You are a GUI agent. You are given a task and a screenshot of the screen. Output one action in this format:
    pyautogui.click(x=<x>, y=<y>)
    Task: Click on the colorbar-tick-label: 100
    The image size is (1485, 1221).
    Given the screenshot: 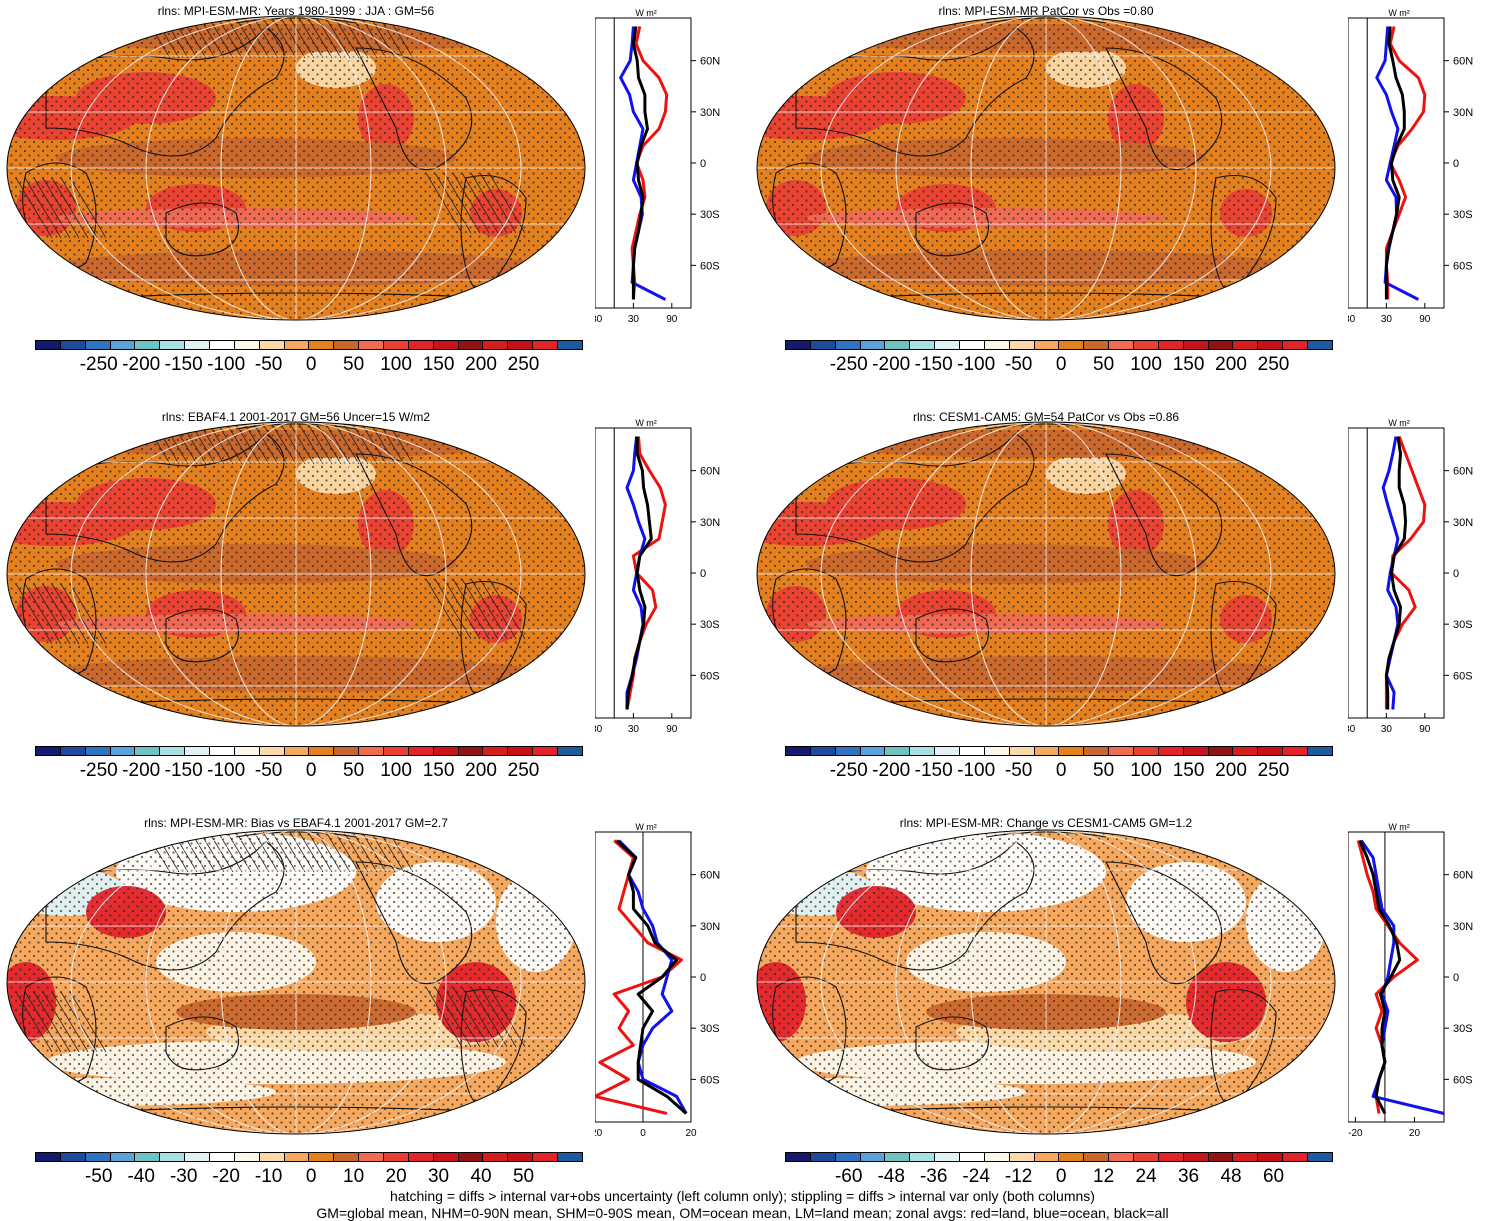 What is the action you would take?
    pyautogui.click(x=1146, y=364)
    